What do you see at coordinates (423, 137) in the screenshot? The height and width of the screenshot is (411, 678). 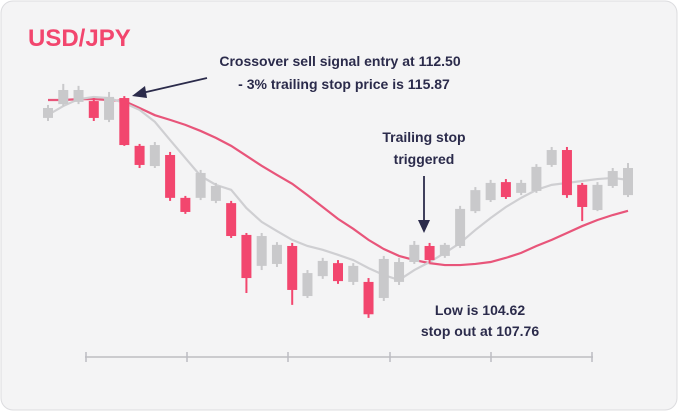 I see `annotation: Trailing stop` at bounding box center [423, 137].